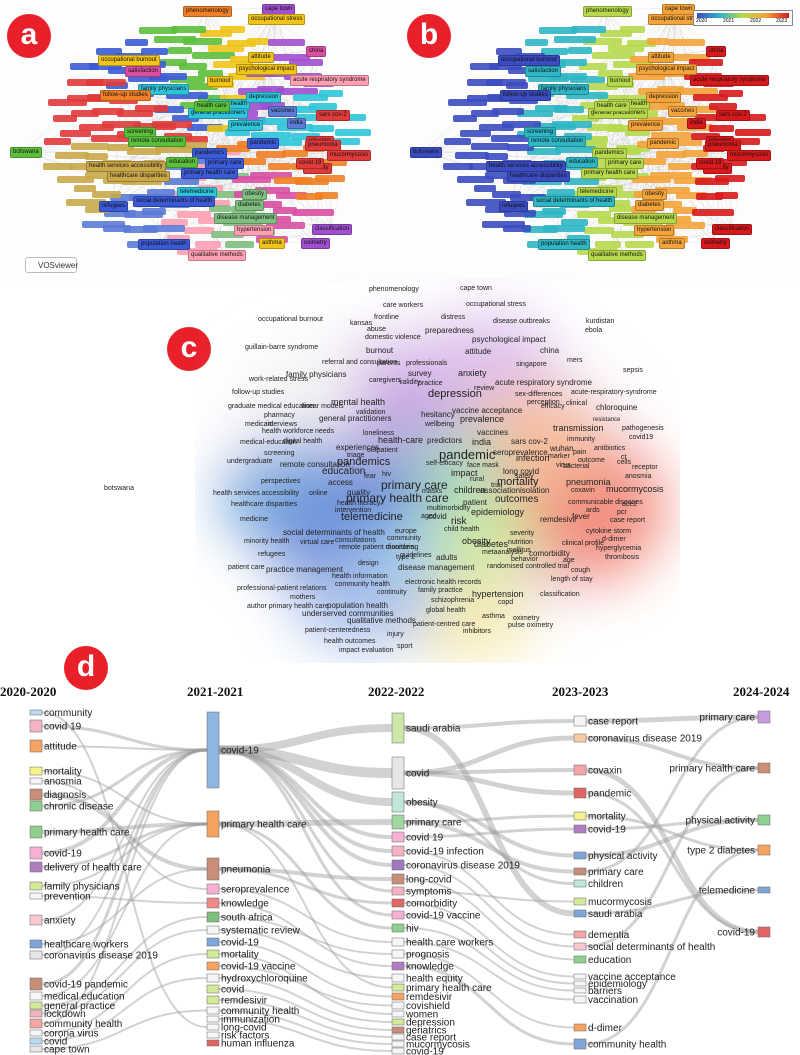 The width and height of the screenshot is (800, 1055). What do you see at coordinates (761, 691) in the screenshot?
I see `year-title-2024: 2024-2024` at bounding box center [761, 691].